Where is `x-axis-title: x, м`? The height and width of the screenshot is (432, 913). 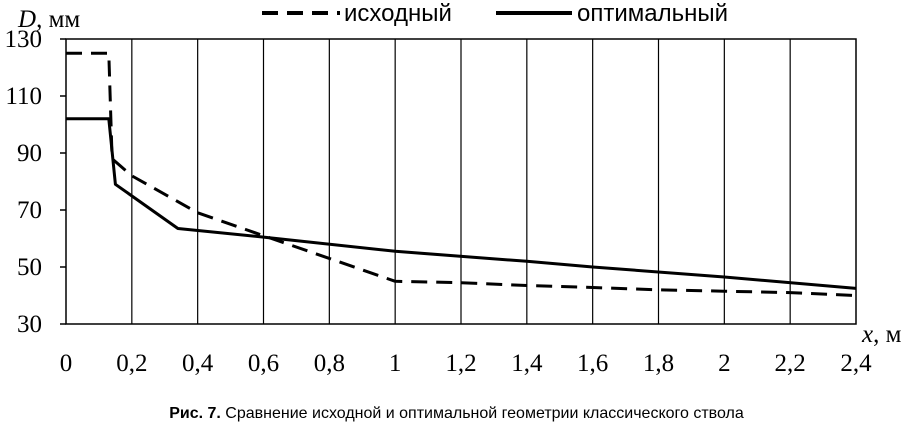 x-axis-title: x, м is located at coordinates (881, 334).